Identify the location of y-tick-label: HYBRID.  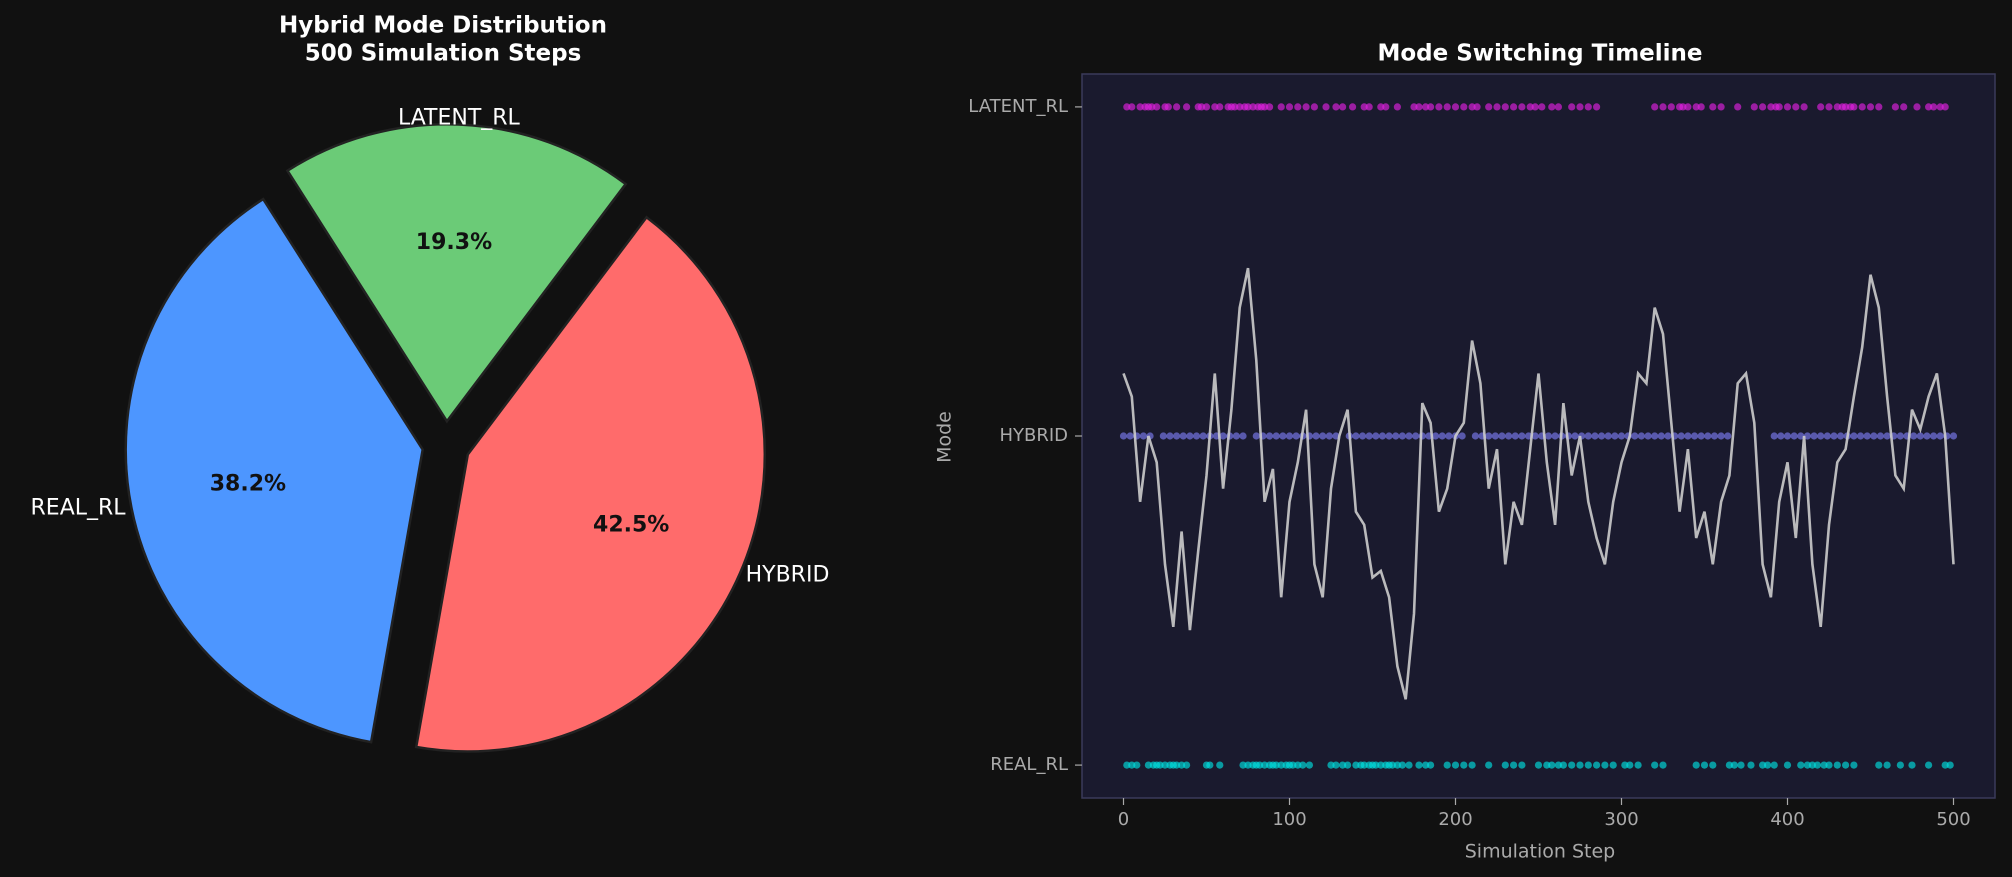
(1033, 435).